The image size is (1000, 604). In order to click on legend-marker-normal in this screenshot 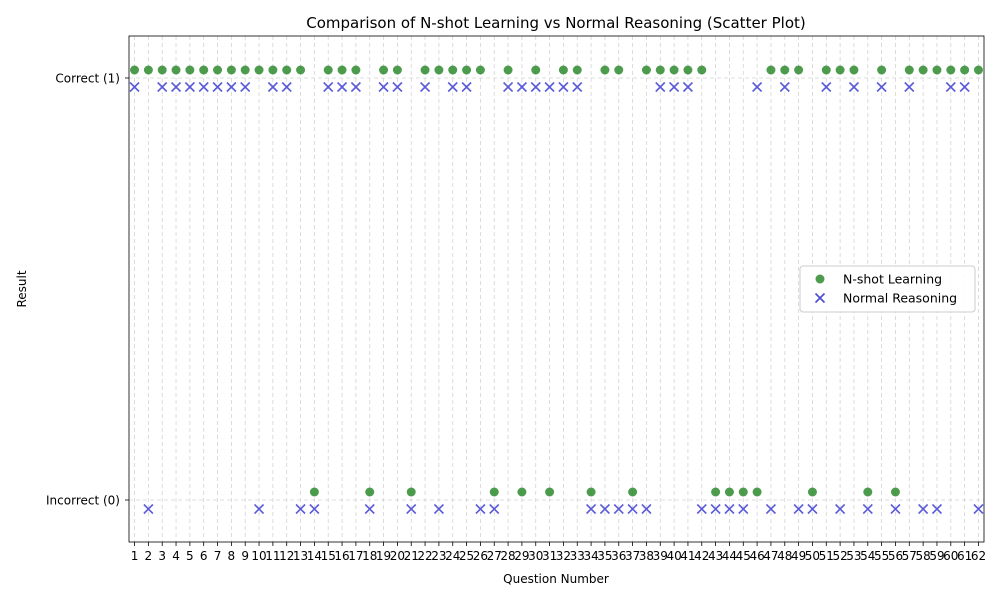, I will do `click(820, 298)`.